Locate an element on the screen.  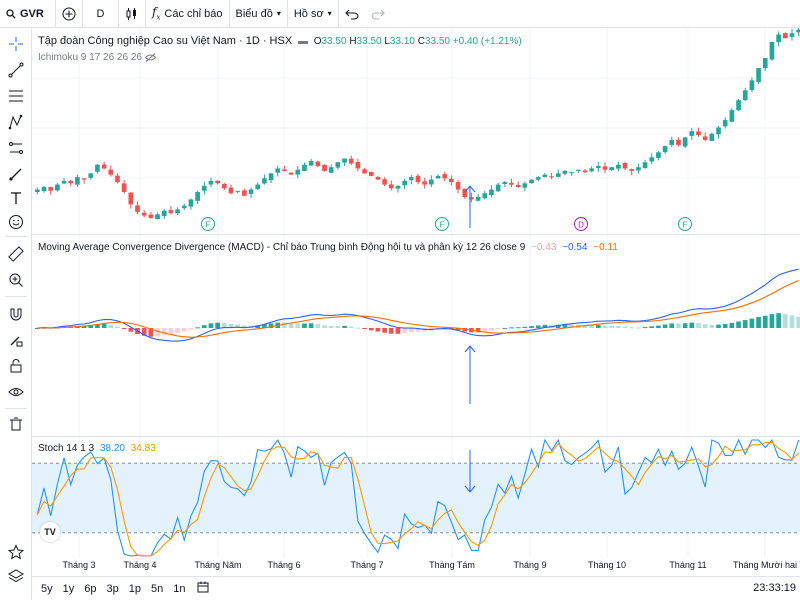
trend-line-icon is located at coordinates (16, 70).